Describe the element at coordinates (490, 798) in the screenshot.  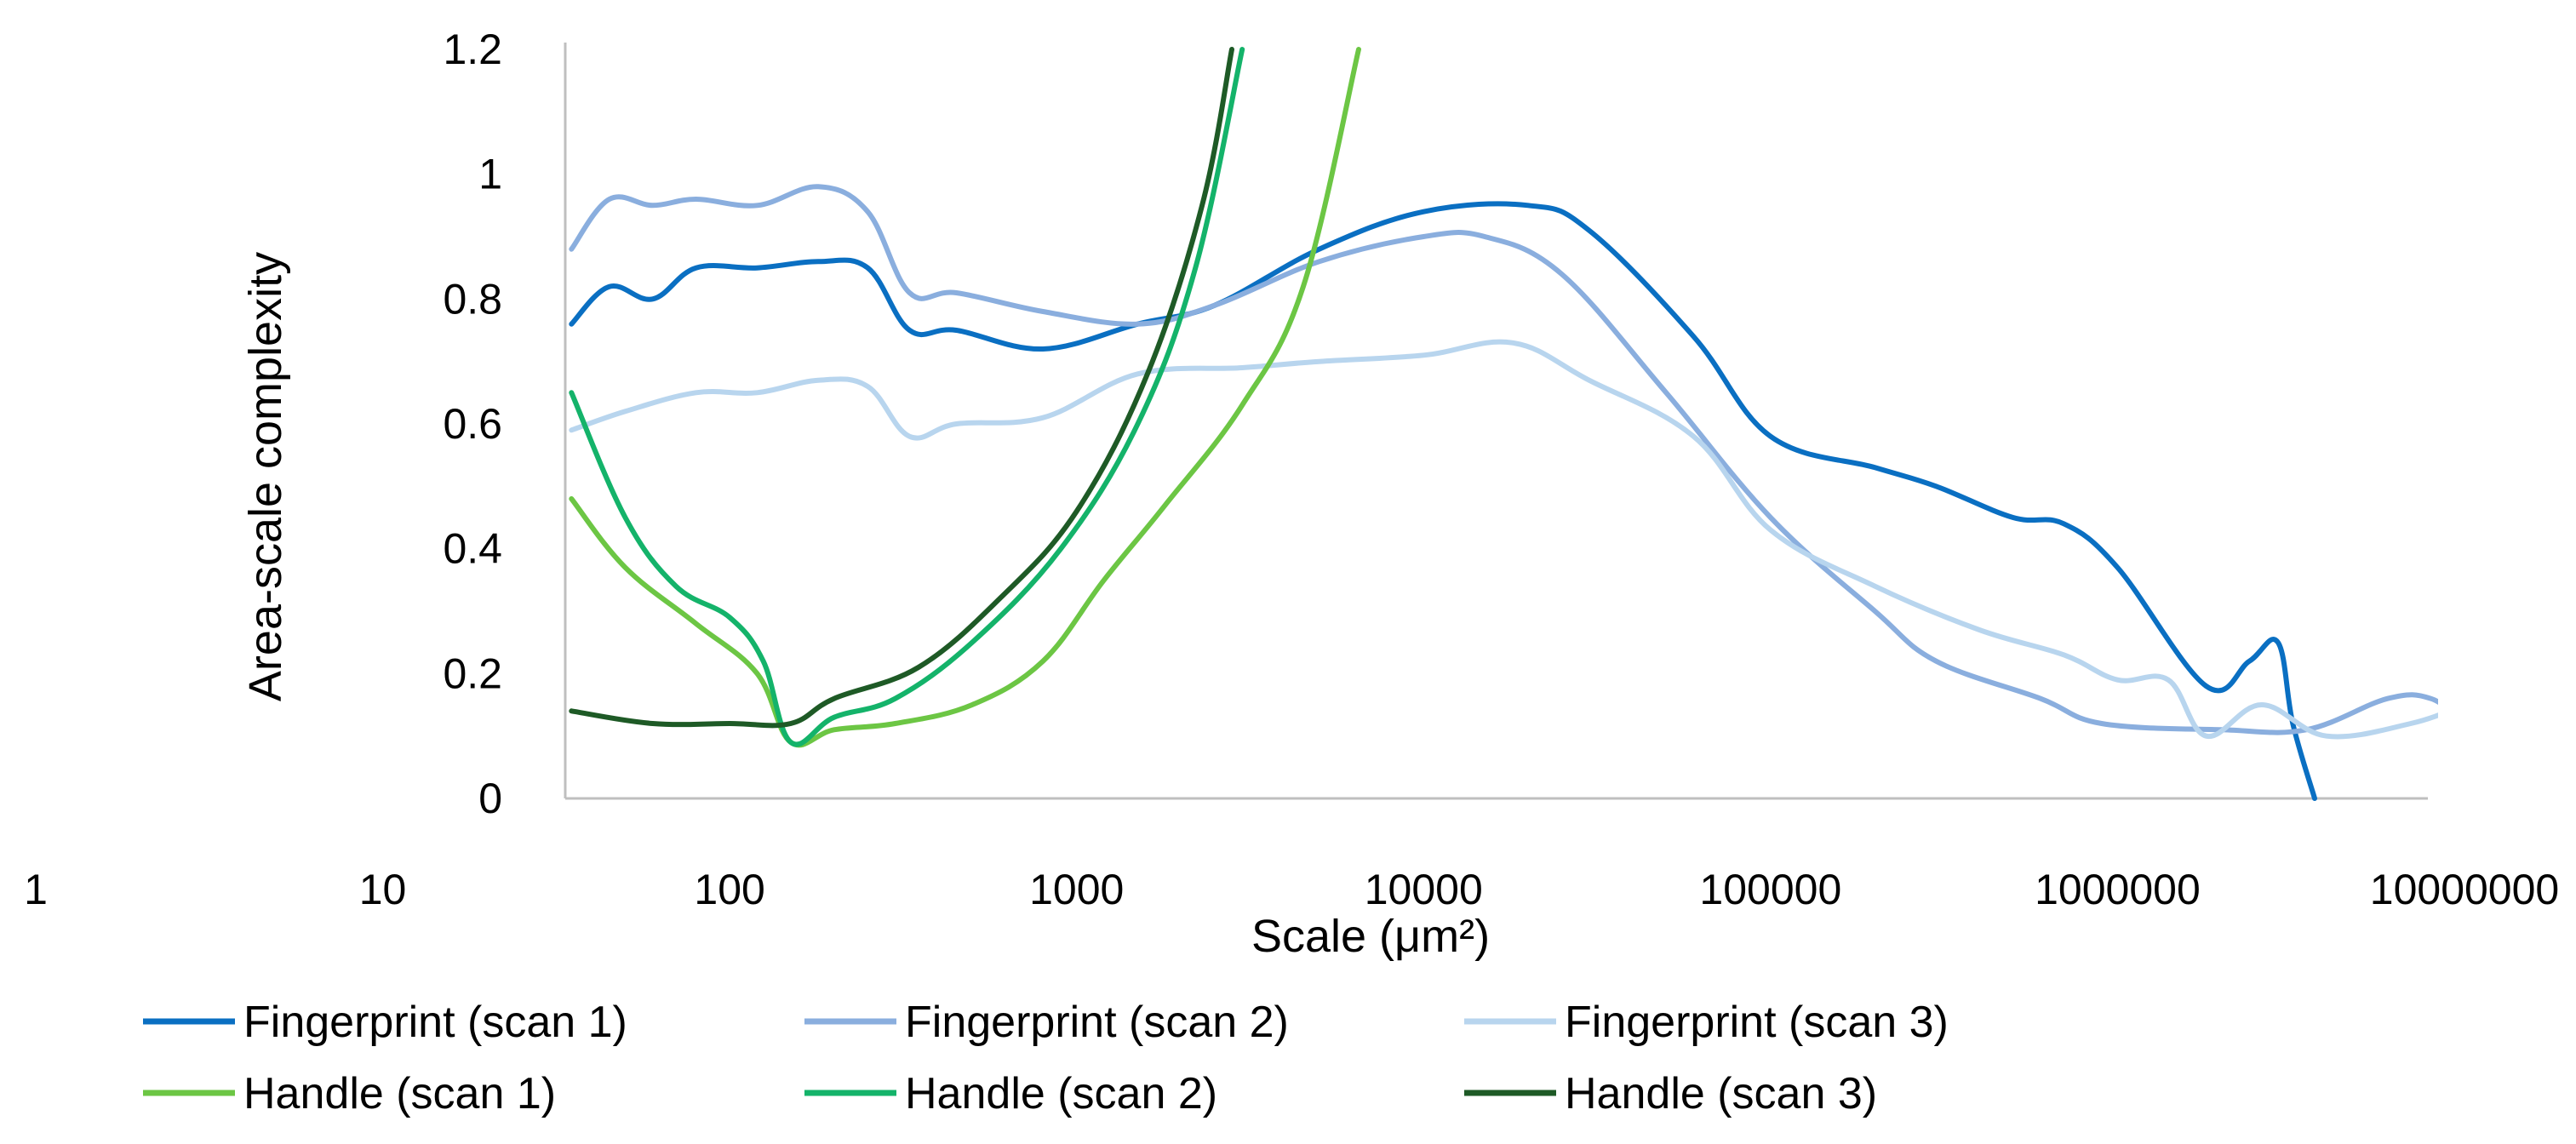
I see `y-tick-label: 0` at that location.